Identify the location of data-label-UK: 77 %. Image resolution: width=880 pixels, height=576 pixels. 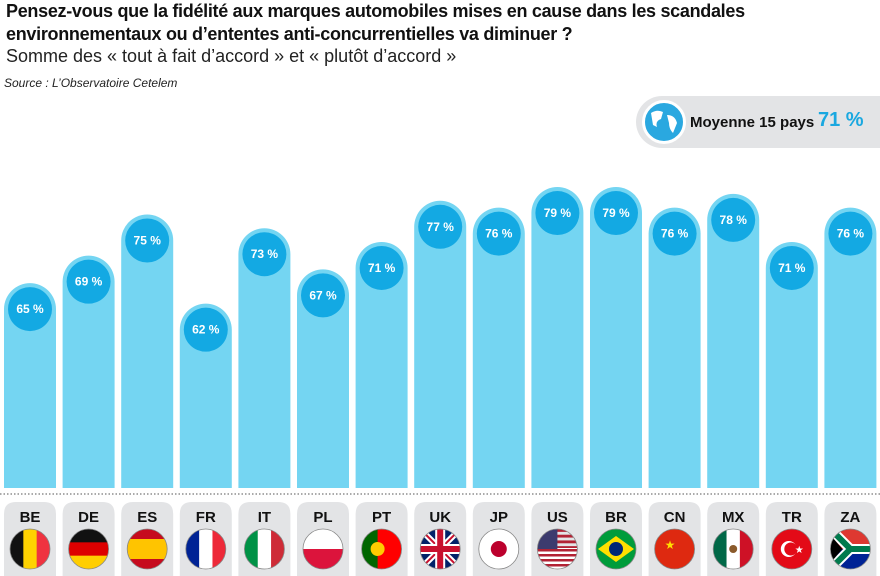
(441, 227).